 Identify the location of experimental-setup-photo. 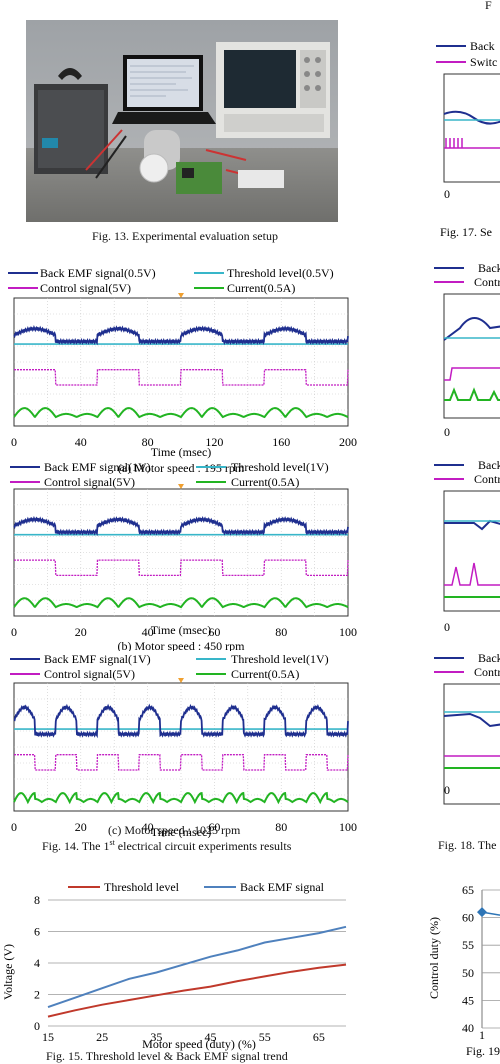
(182, 121).